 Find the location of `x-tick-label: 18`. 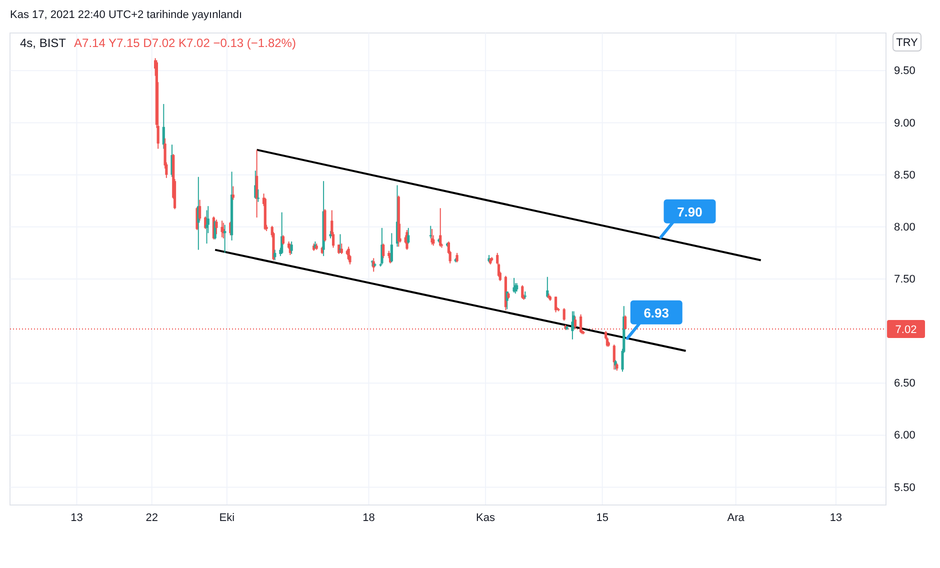

x-tick-label: 18 is located at coordinates (368, 518).